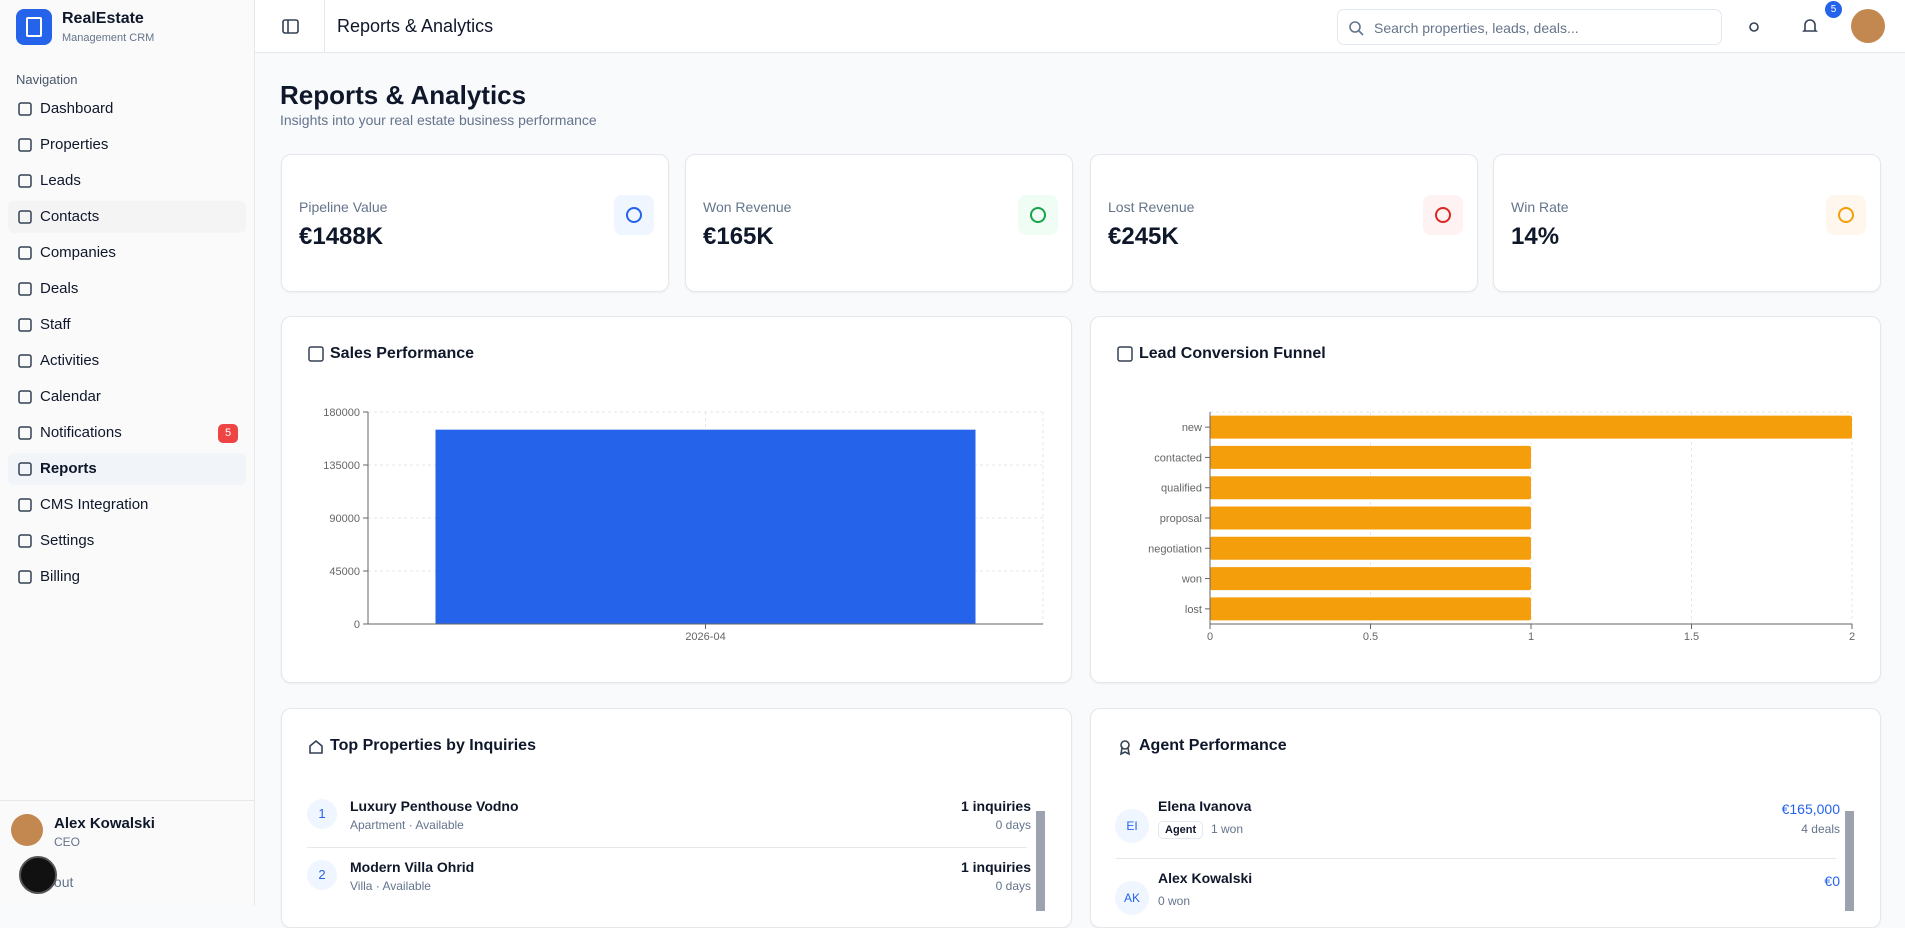  I want to click on y-tick-label: qualified, so click(1181, 489).